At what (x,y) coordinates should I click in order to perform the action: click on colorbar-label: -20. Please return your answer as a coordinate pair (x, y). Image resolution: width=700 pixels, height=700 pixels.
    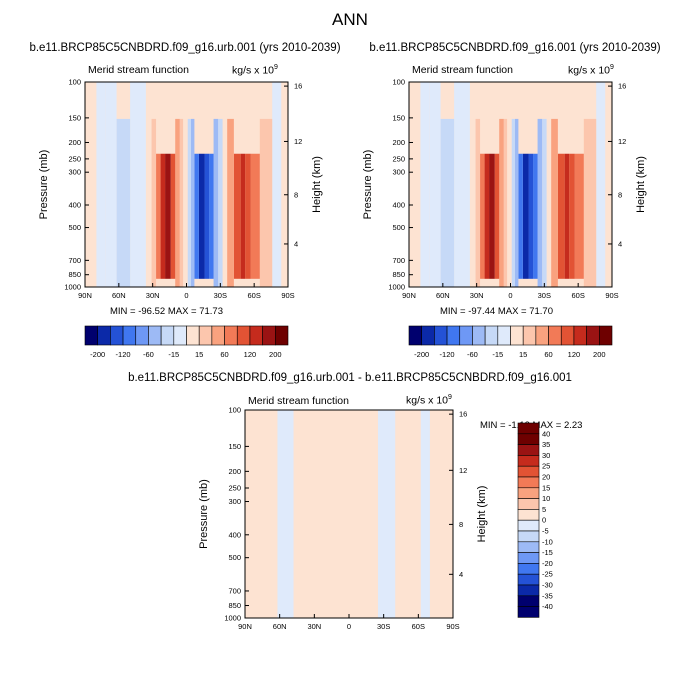
    Looking at the image, I should click on (547, 563).